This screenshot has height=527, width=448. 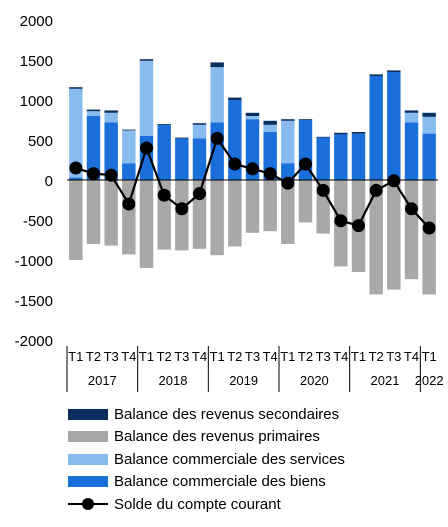 I want to click on y-tick-label: 0, so click(x=49, y=181).